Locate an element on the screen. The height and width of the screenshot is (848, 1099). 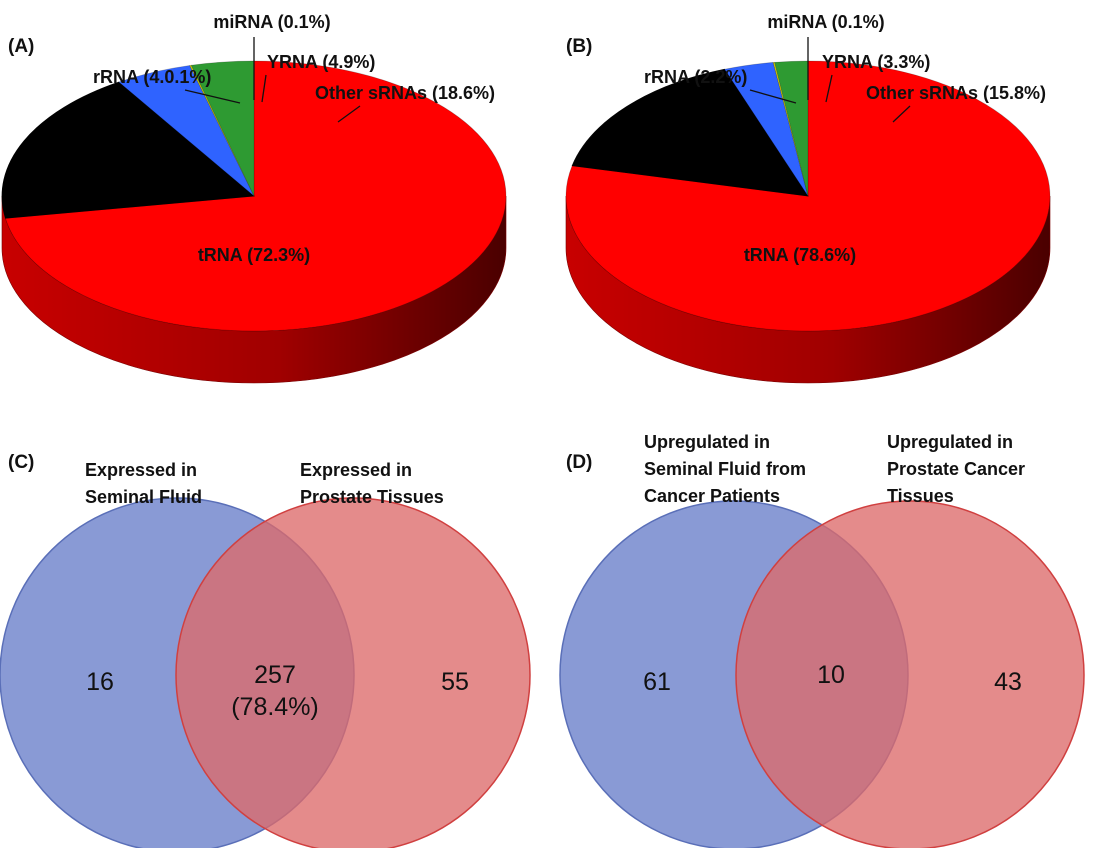
venn-c-overlap-count: 257 is located at coordinates (275, 675).